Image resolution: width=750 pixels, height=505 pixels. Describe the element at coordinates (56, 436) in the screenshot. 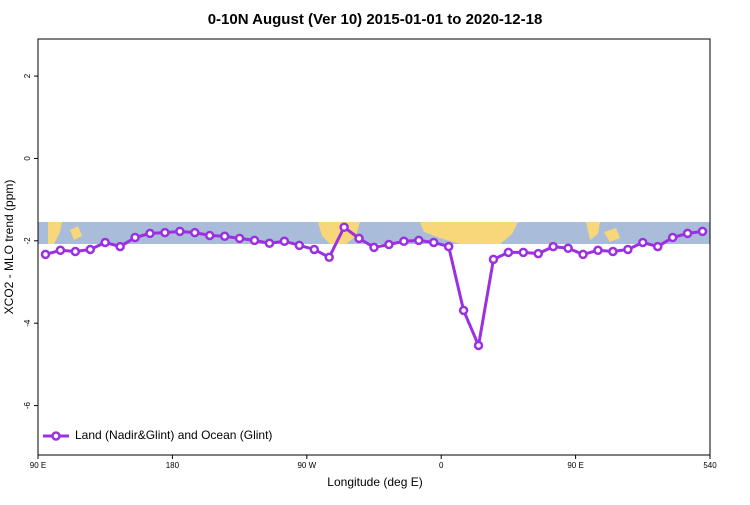

I see `legend-marker` at that location.